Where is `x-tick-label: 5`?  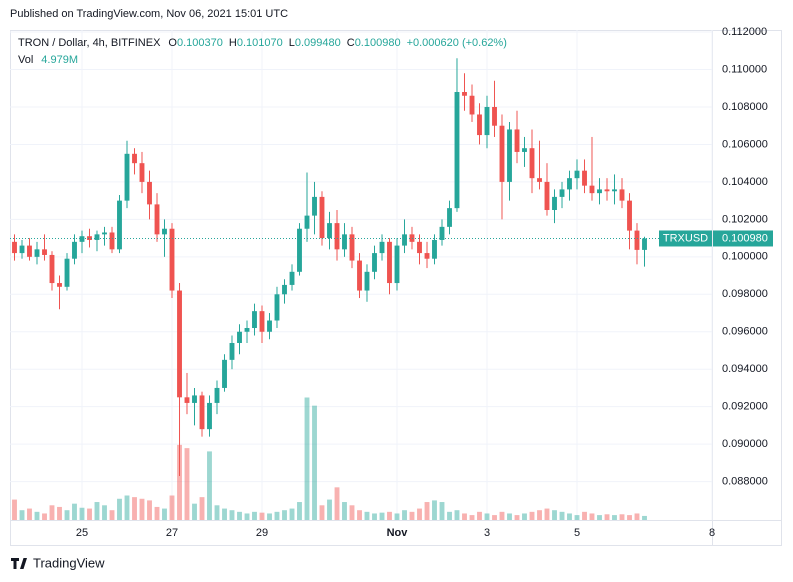
x-tick-label: 5 is located at coordinates (577, 533).